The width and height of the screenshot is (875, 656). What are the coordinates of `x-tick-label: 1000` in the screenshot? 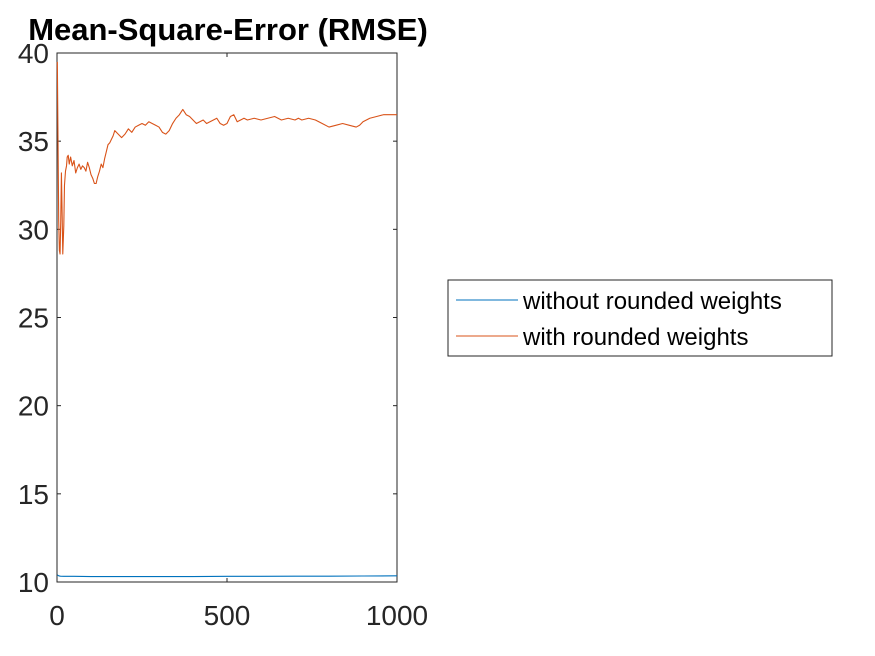 It's located at (397, 615).